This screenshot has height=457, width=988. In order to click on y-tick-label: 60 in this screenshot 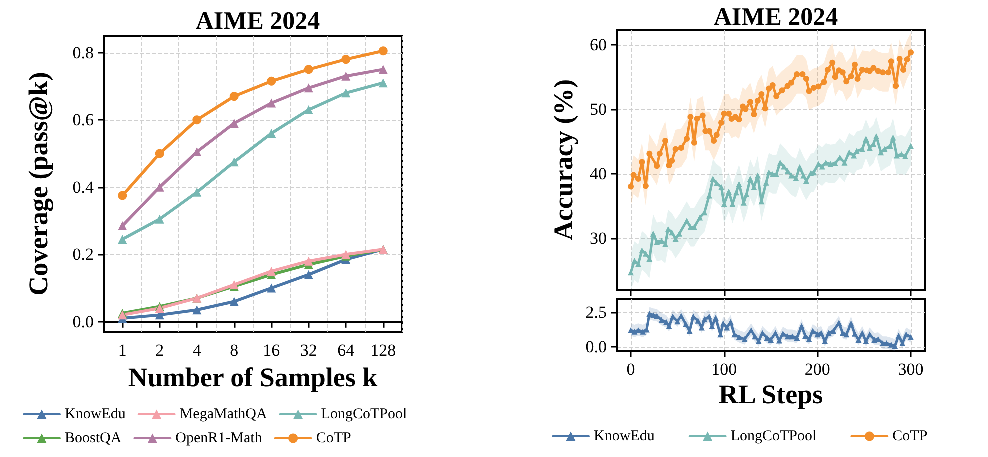, I will do `click(598, 44)`.